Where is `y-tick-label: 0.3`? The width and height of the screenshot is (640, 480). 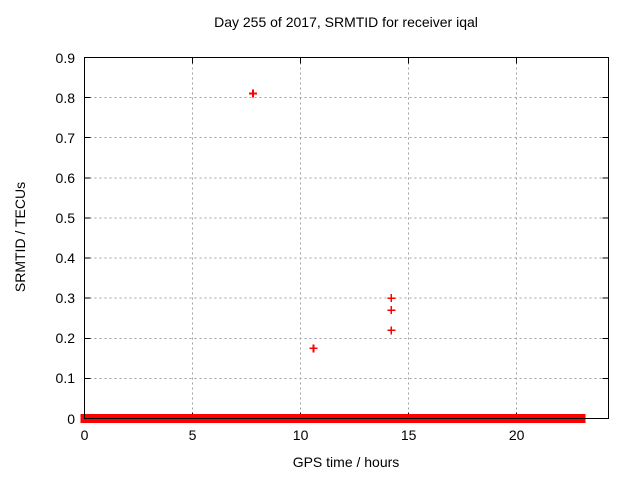
y-tick-label: 0.3 is located at coordinates (65, 298).